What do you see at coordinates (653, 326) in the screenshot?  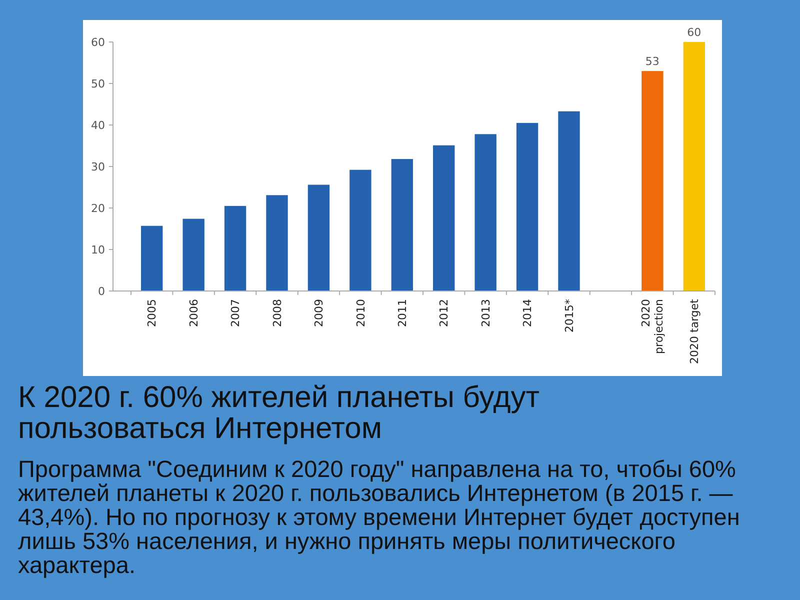 I see `x-tick-label: 2020 projection` at bounding box center [653, 326].